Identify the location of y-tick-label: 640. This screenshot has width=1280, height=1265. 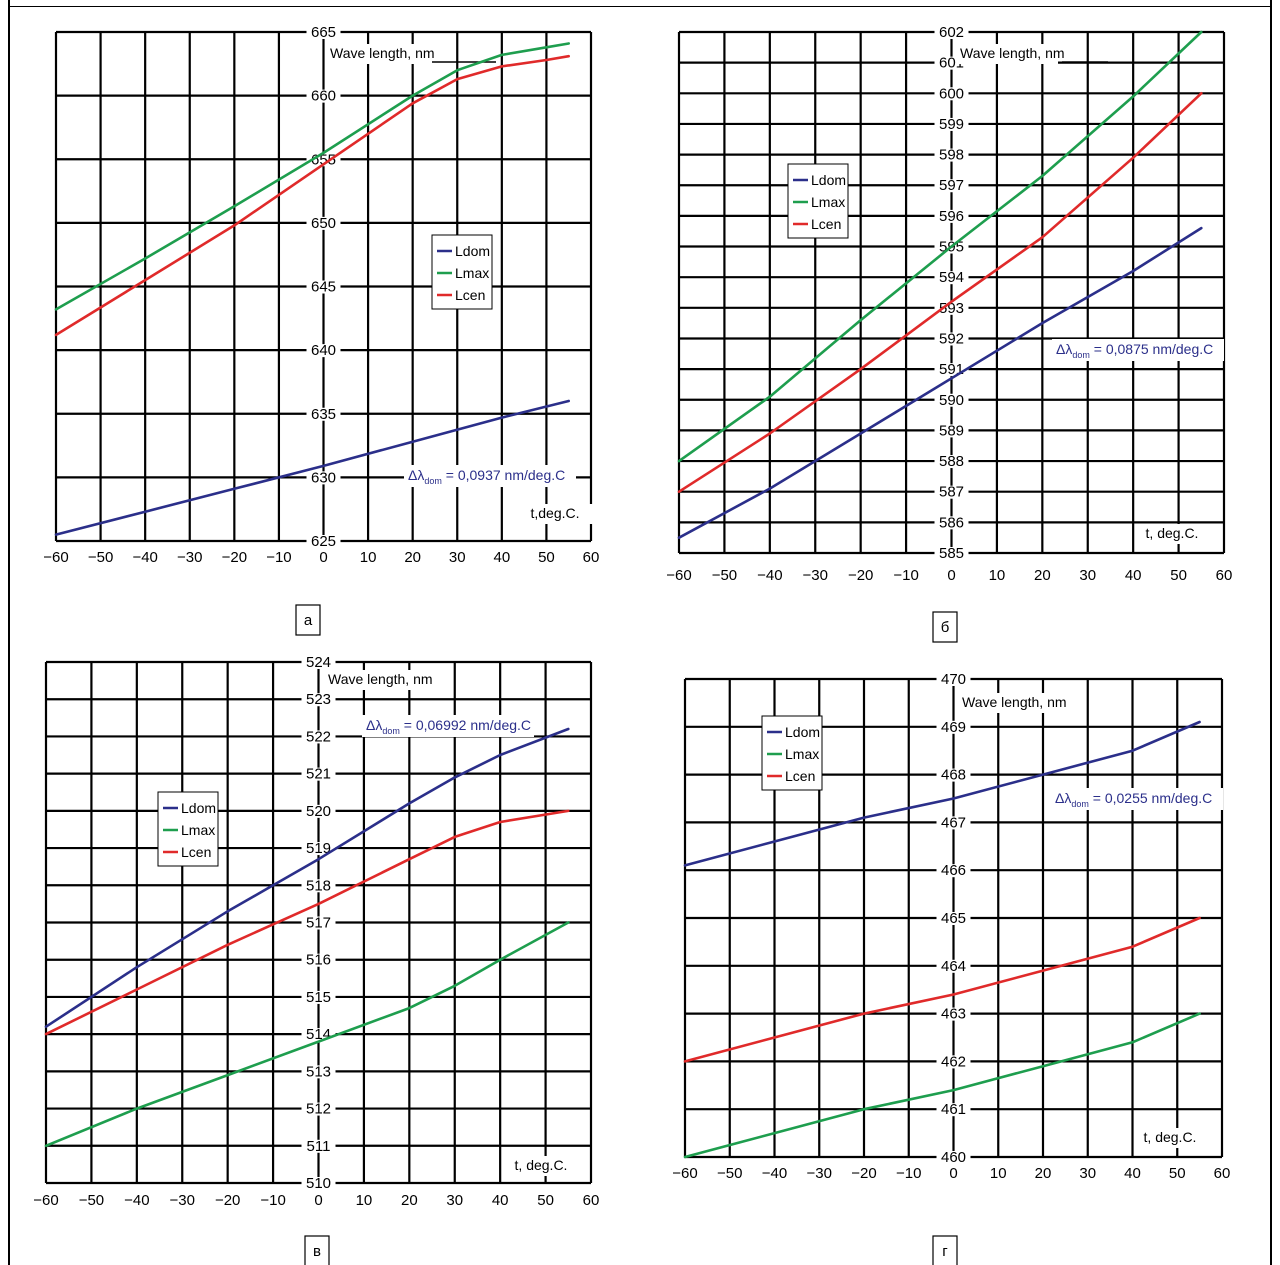
(323, 350).